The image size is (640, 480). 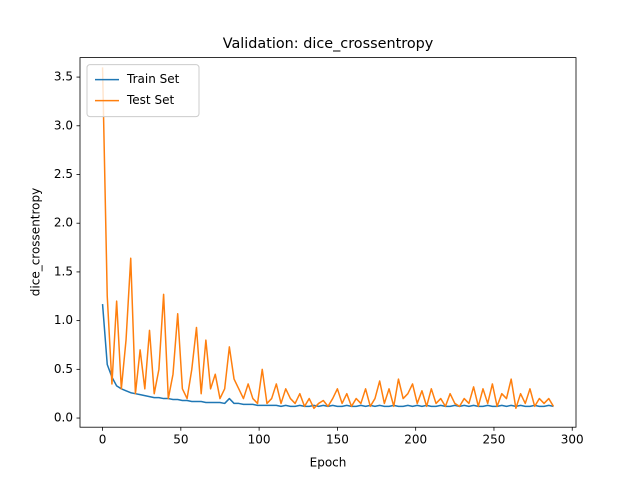 I want to click on legend-label: Test Set, so click(x=150, y=100).